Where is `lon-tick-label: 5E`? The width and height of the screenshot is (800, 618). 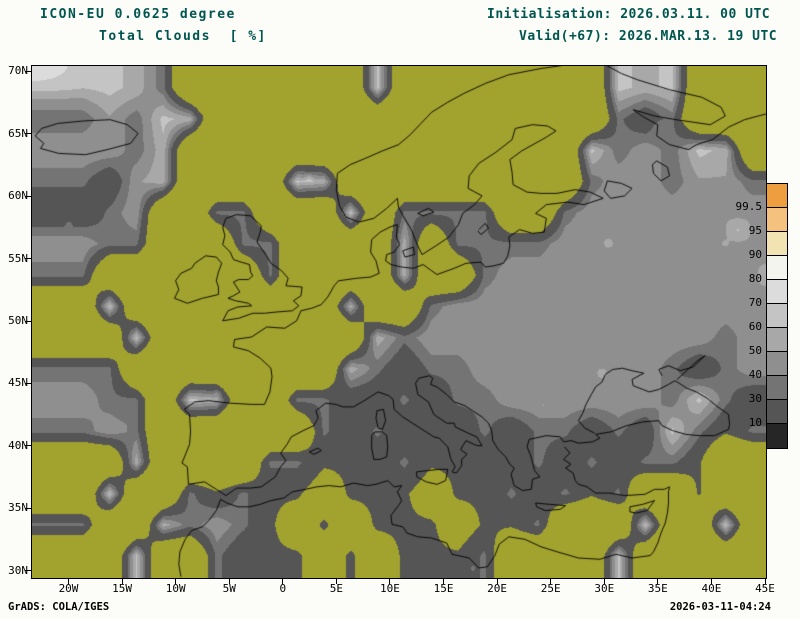 lon-tick-label: 5E is located at coordinates (336, 588).